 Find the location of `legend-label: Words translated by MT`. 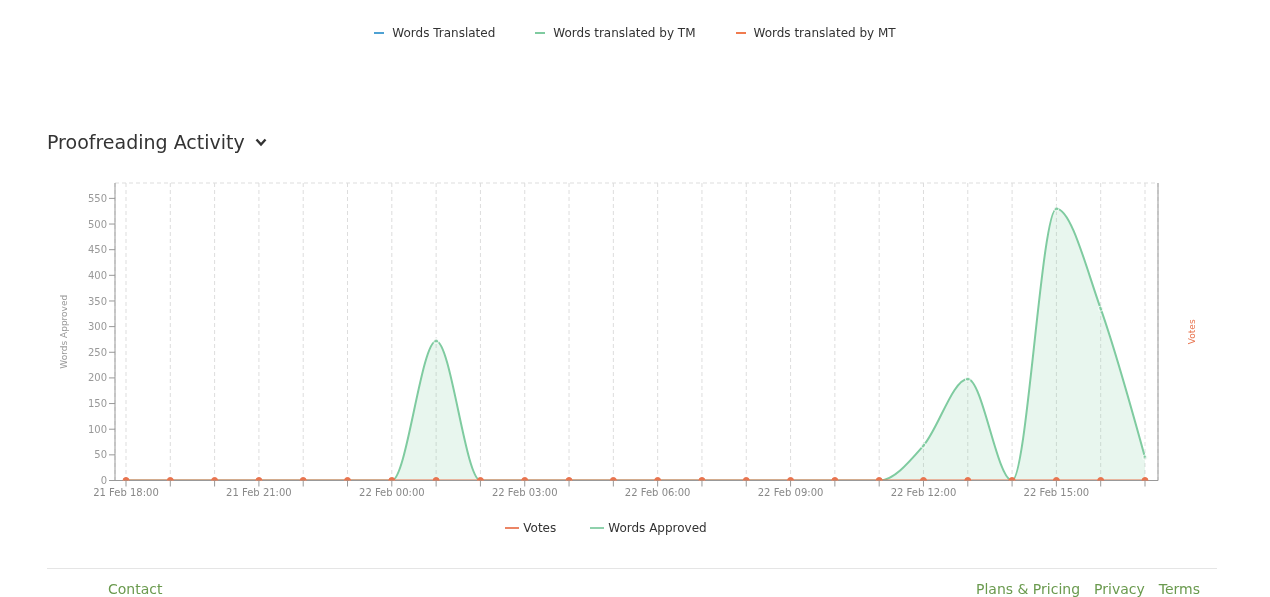

legend-label: Words translated by MT is located at coordinates (824, 33).